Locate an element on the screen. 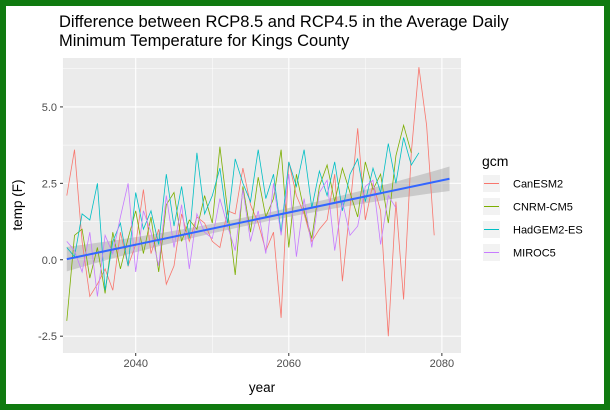  y-tick-label: 0.0 is located at coordinates (49, 261).